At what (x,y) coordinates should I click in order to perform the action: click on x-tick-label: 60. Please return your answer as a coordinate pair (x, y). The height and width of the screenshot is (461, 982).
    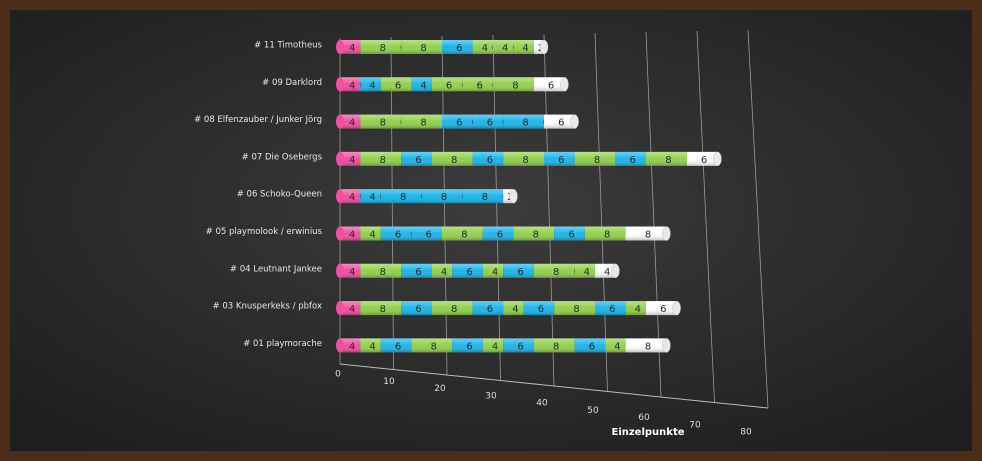
    Looking at the image, I should click on (644, 418).